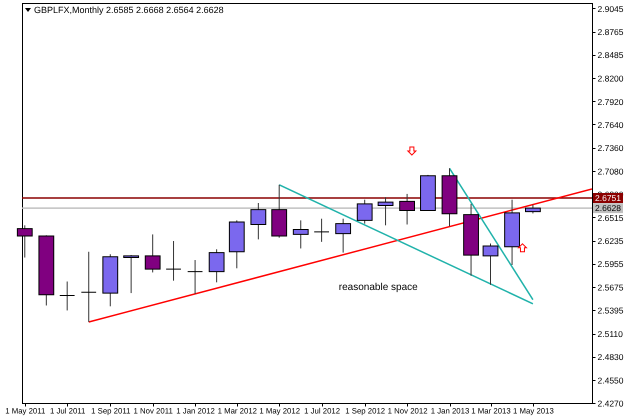  I want to click on y-tick-label: 2.5955, so click(611, 264).